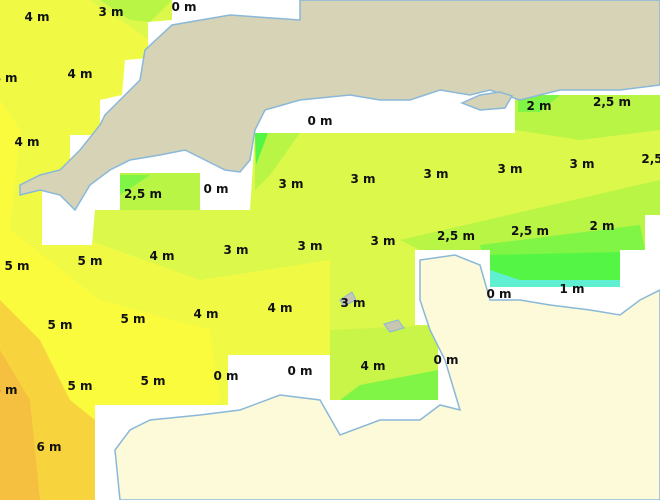 The width and height of the screenshot is (660, 500). I want to click on zone-1m, so click(555, 278).